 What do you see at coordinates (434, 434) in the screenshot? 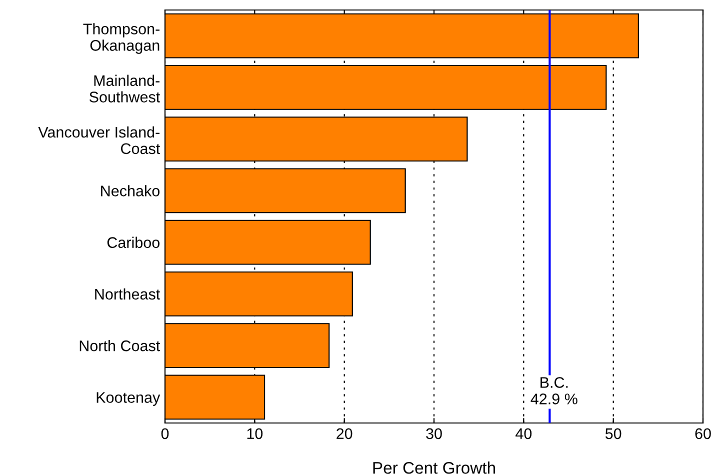
I see `x-tick-label: 30` at bounding box center [434, 434].